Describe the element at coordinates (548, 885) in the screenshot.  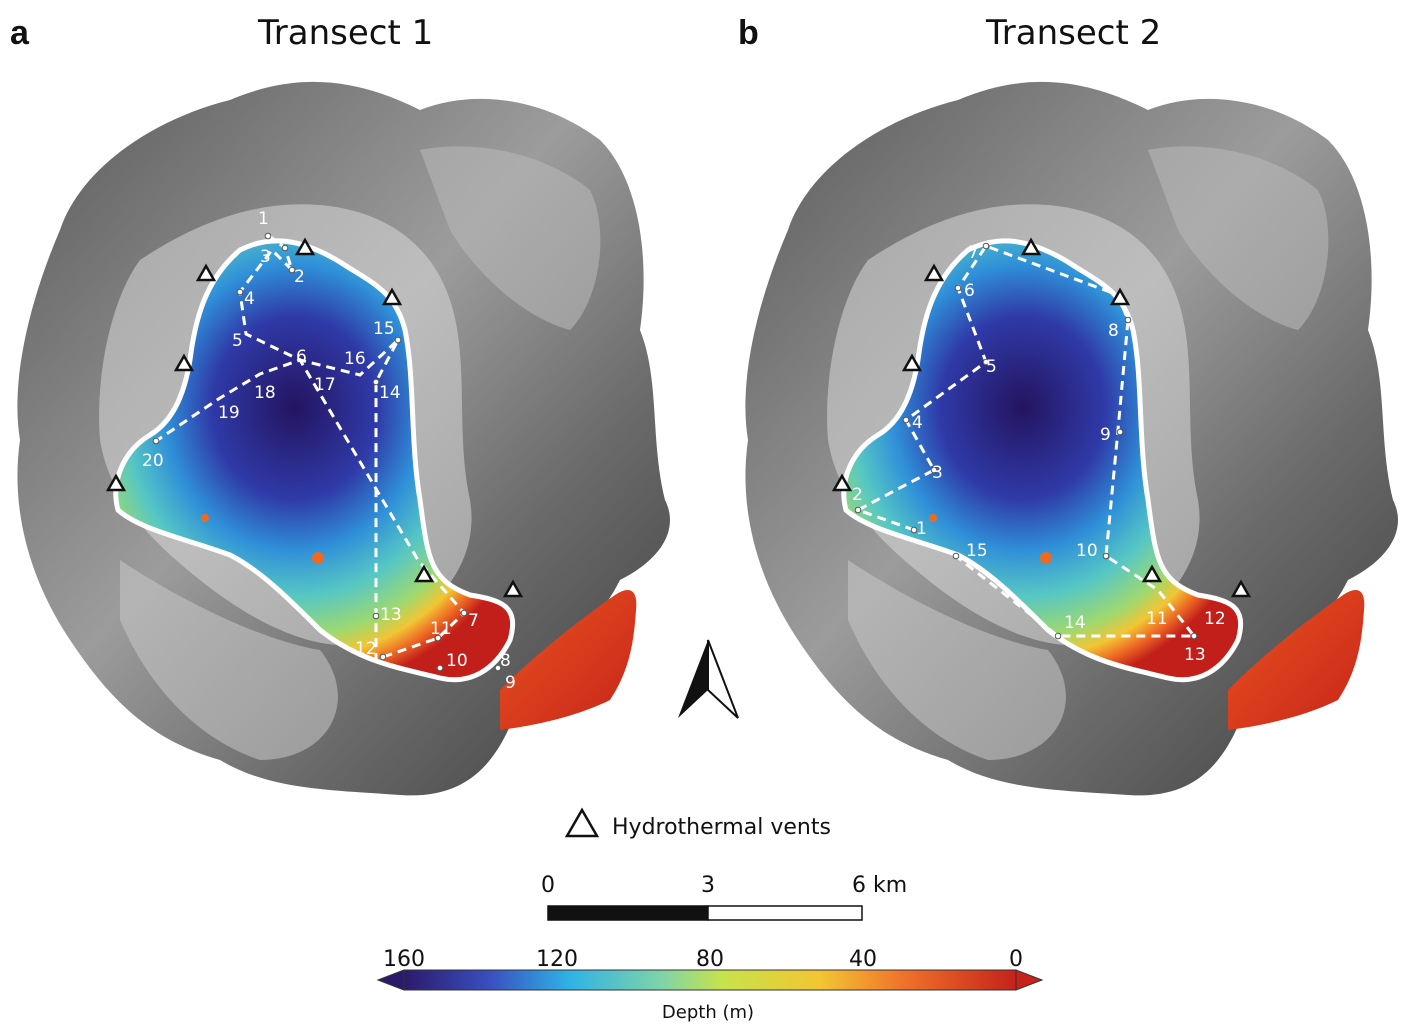
I see `scale-tick: 0` at that location.